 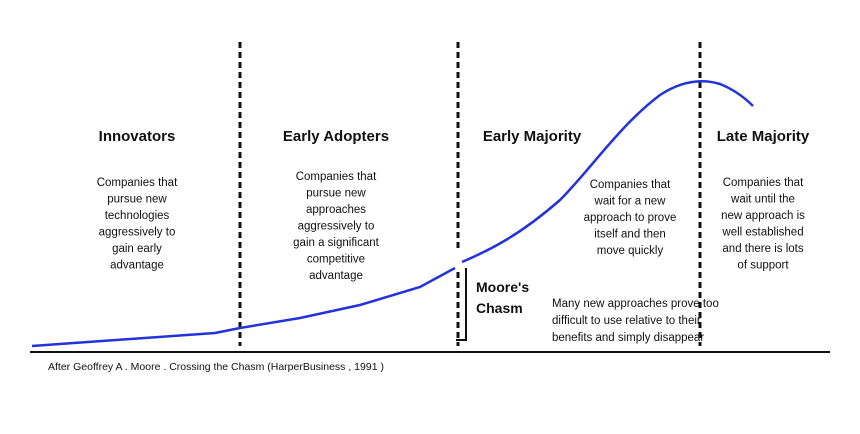 I want to click on chasm-bracket, so click(x=461, y=304).